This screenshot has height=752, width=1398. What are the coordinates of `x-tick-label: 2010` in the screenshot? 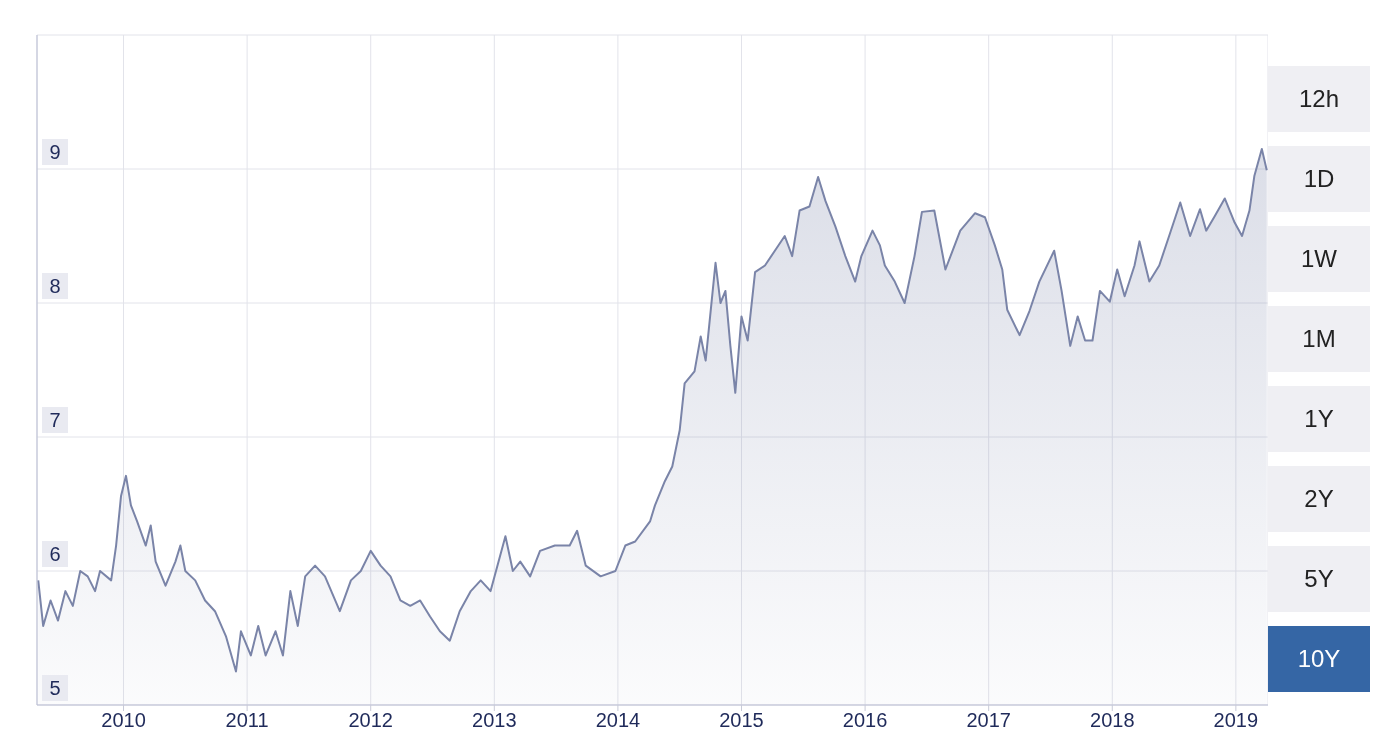 It's located at (123, 720).